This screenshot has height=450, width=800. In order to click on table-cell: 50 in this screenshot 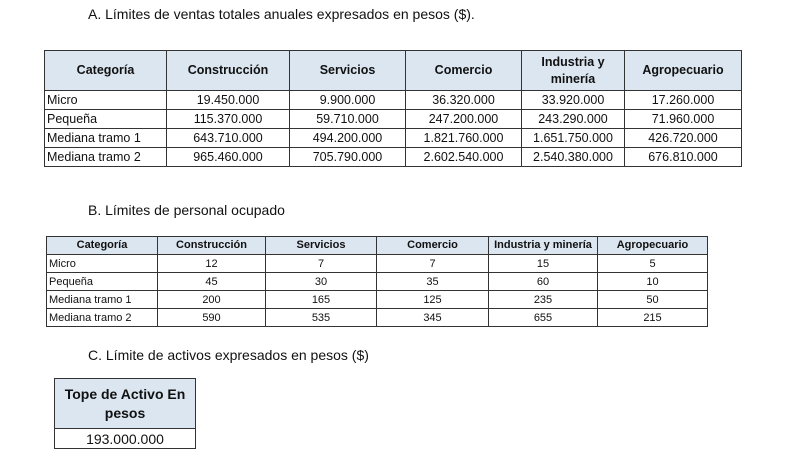, I will do `click(652, 299)`.